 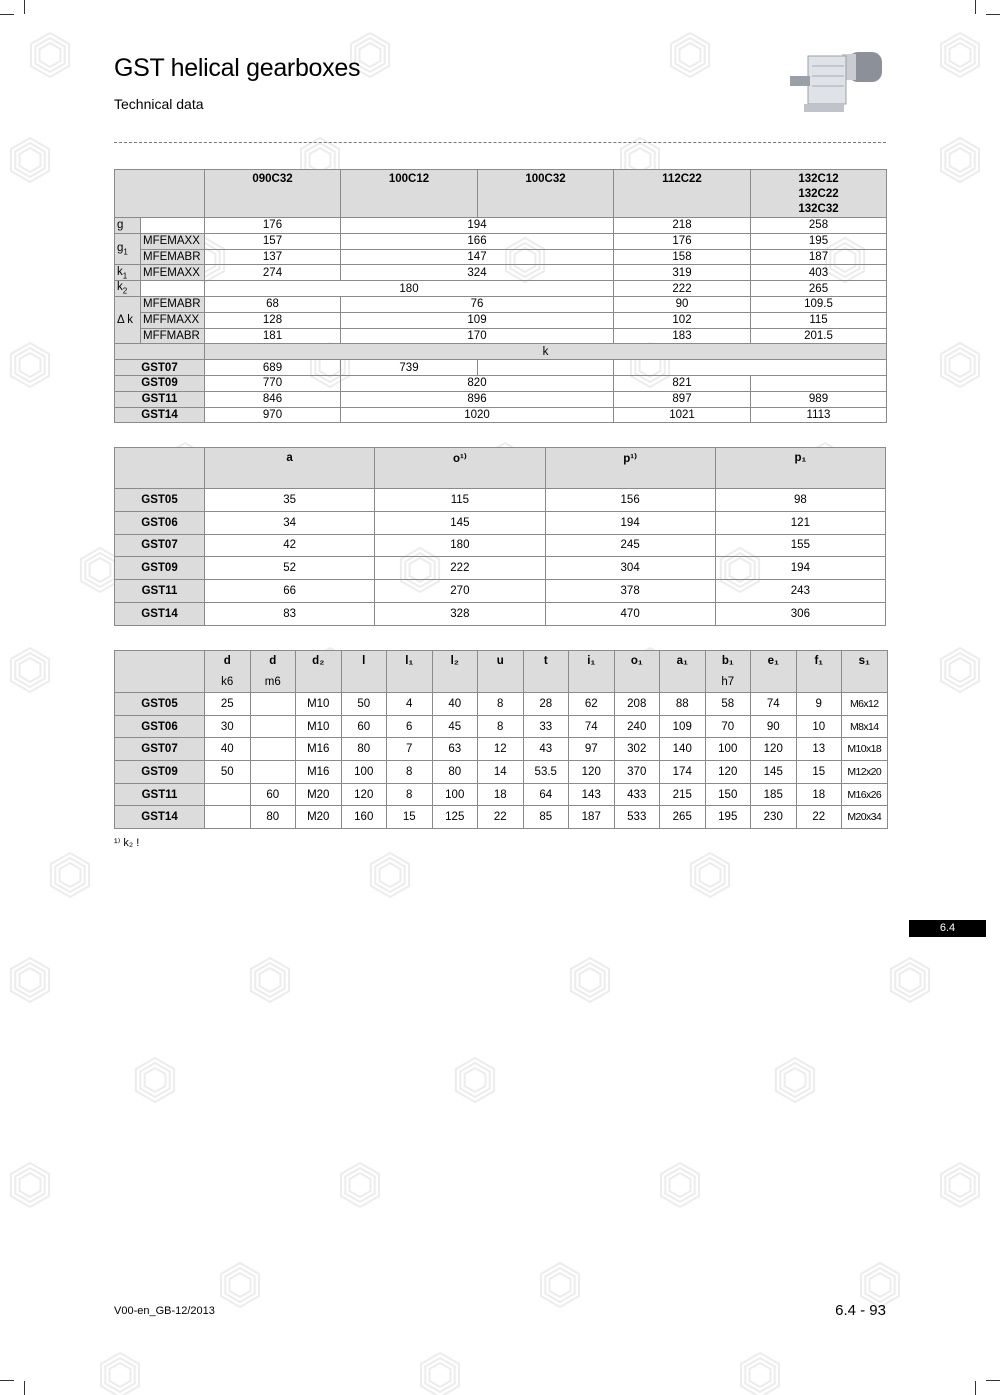 What do you see at coordinates (800, 591) in the screenshot?
I see `table-cell: 243` at bounding box center [800, 591].